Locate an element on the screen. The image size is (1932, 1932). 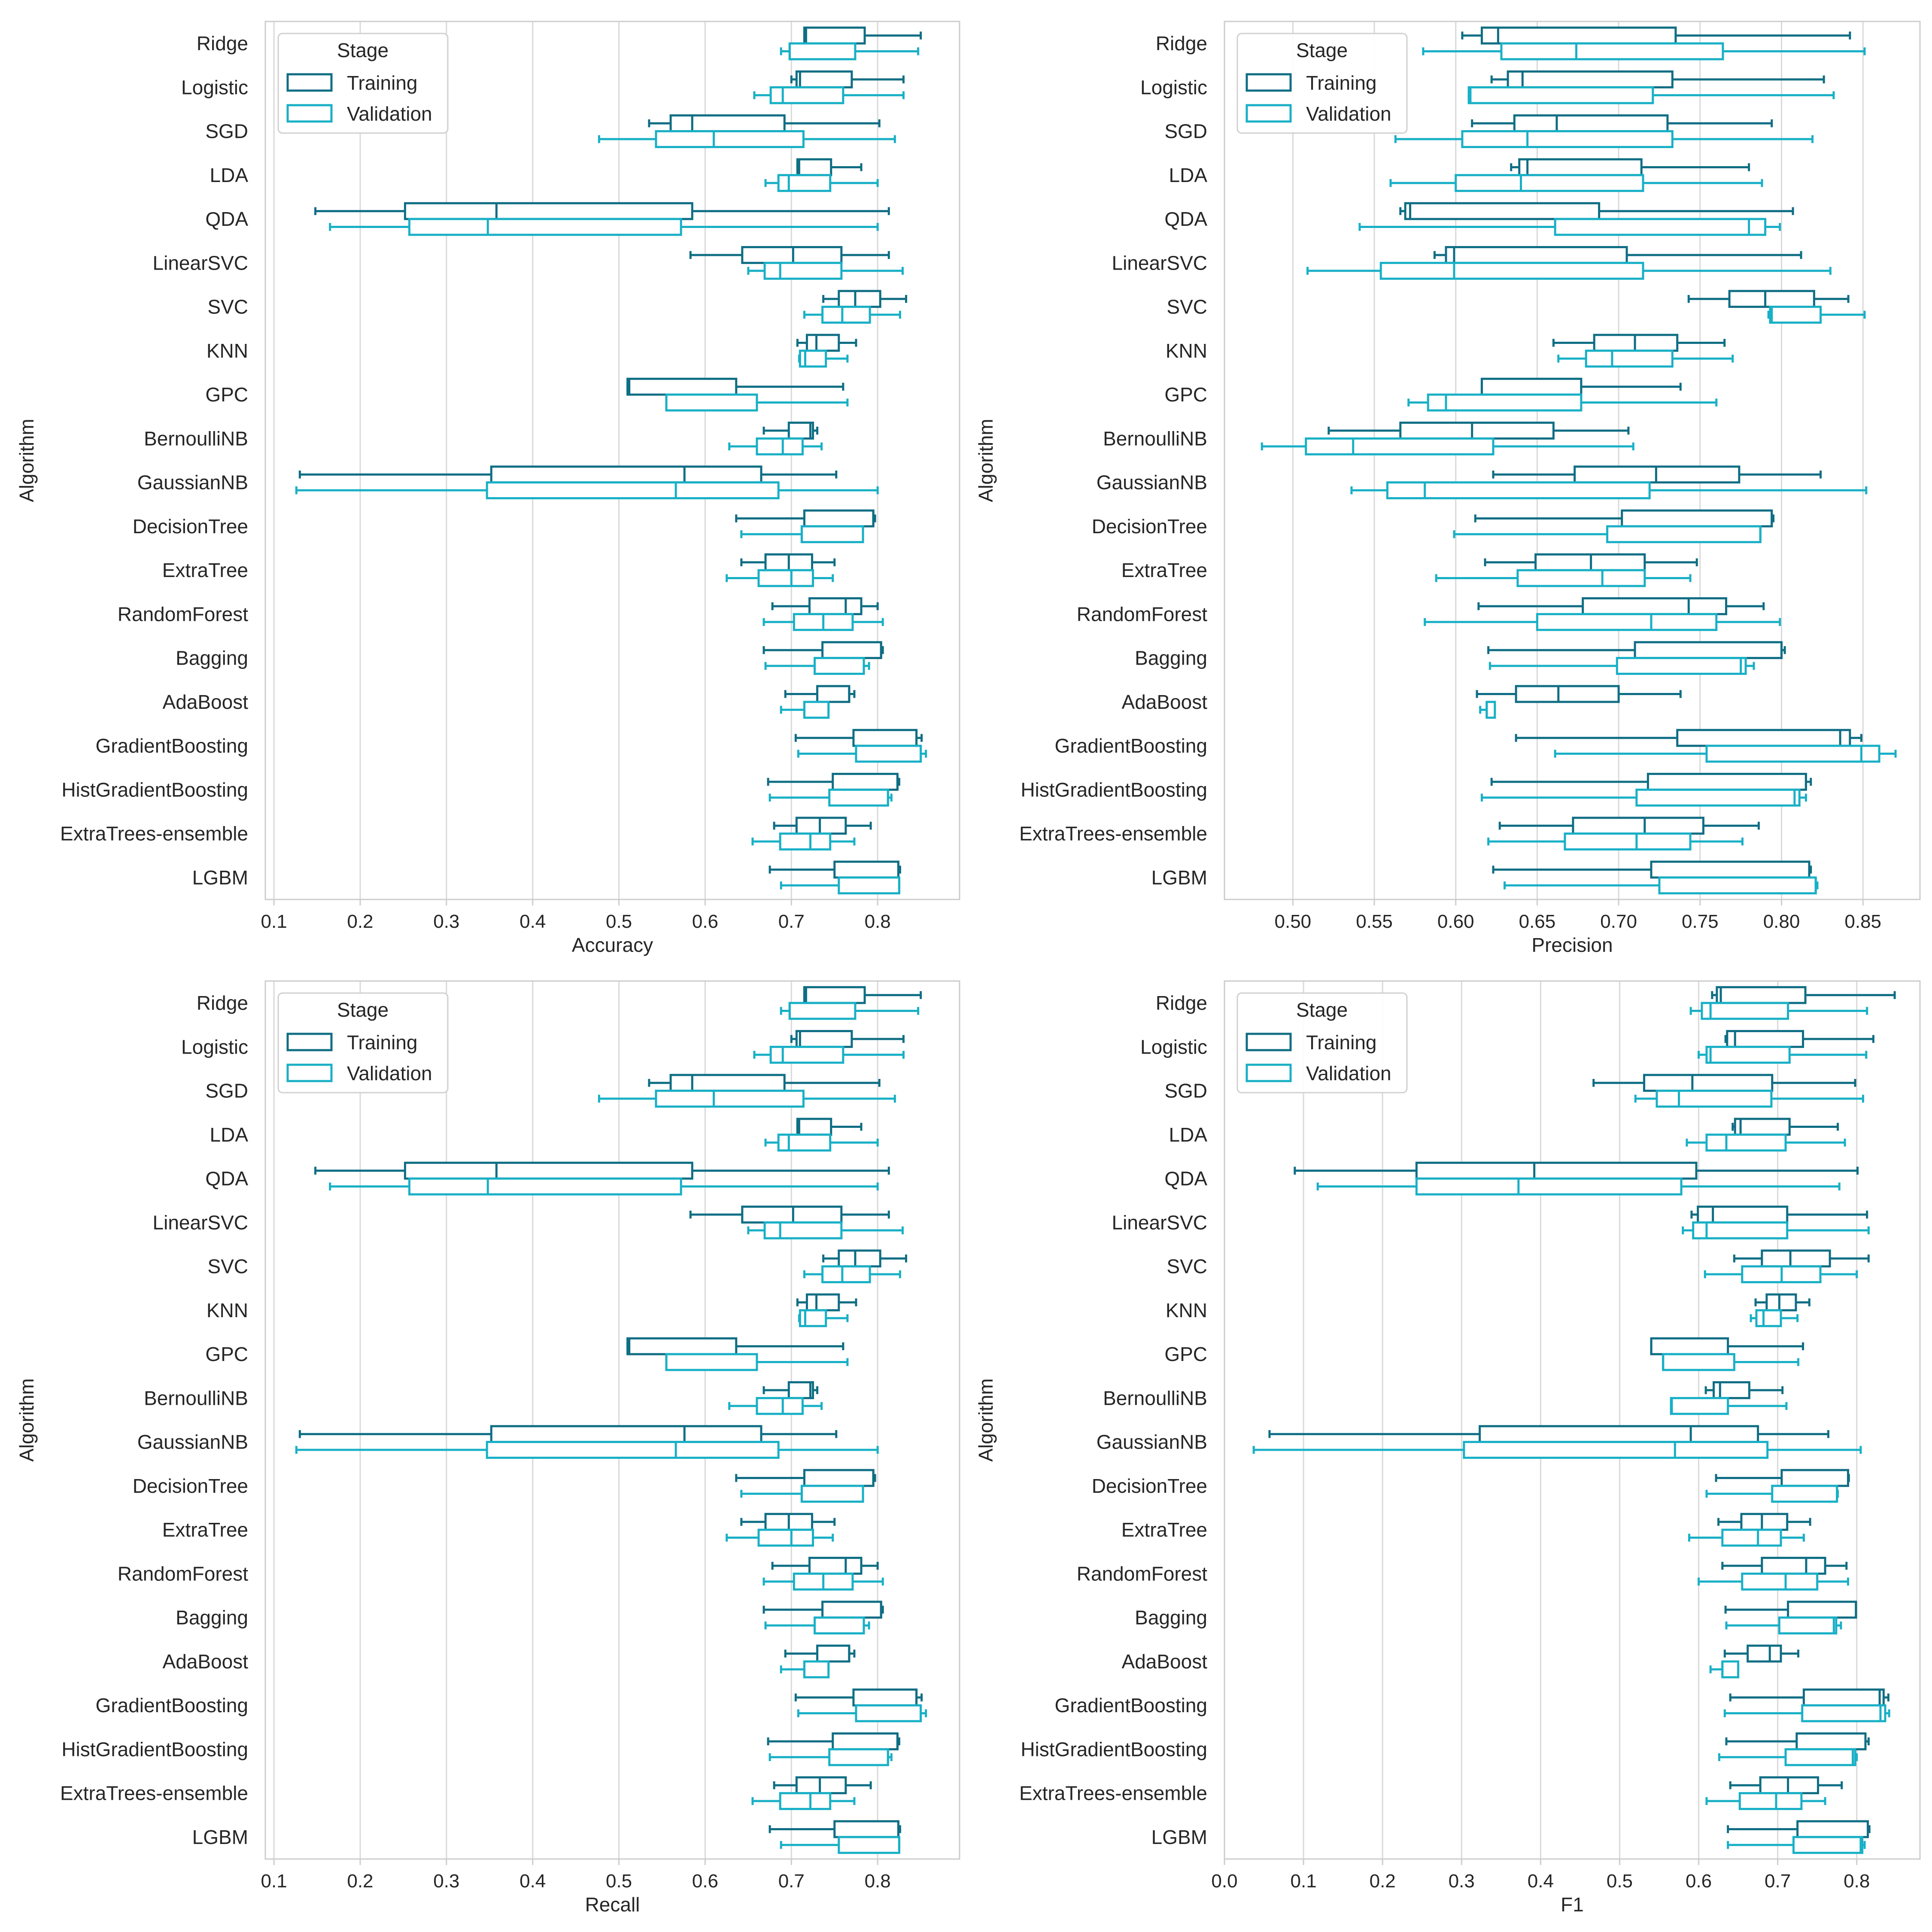
x-axis-label: Precision is located at coordinates (1572, 945).